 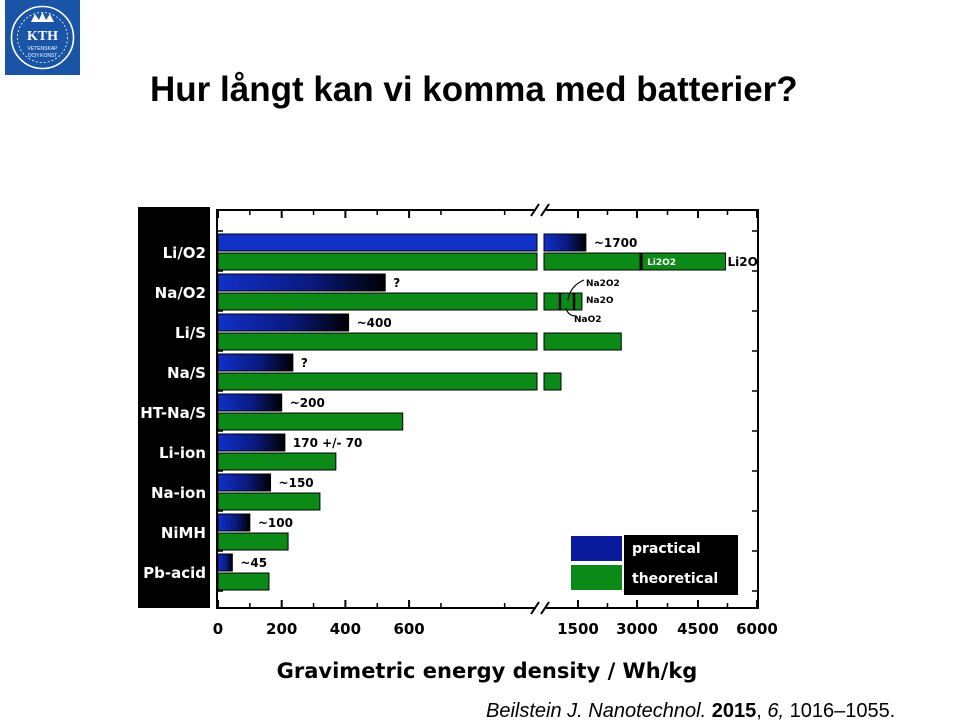 I want to click on legend-swatch-practical, so click(x=596, y=548).